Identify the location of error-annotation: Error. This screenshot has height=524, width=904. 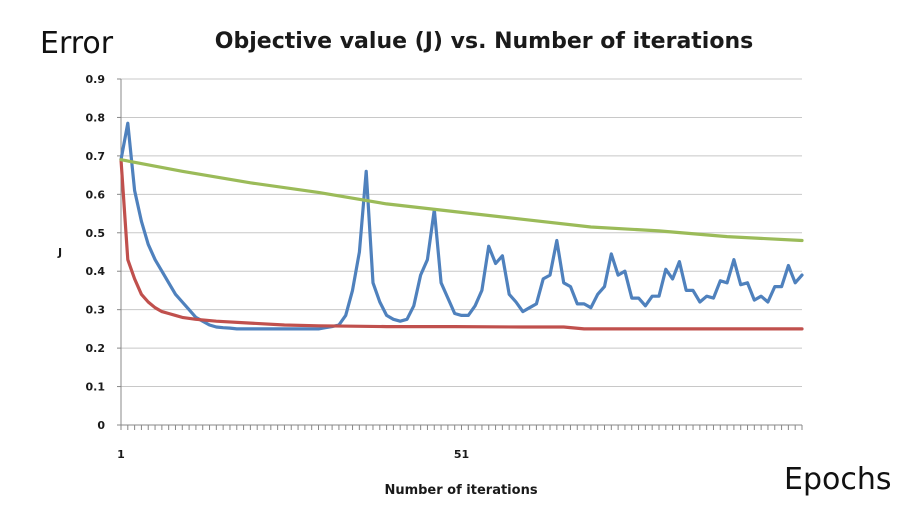
(77, 43).